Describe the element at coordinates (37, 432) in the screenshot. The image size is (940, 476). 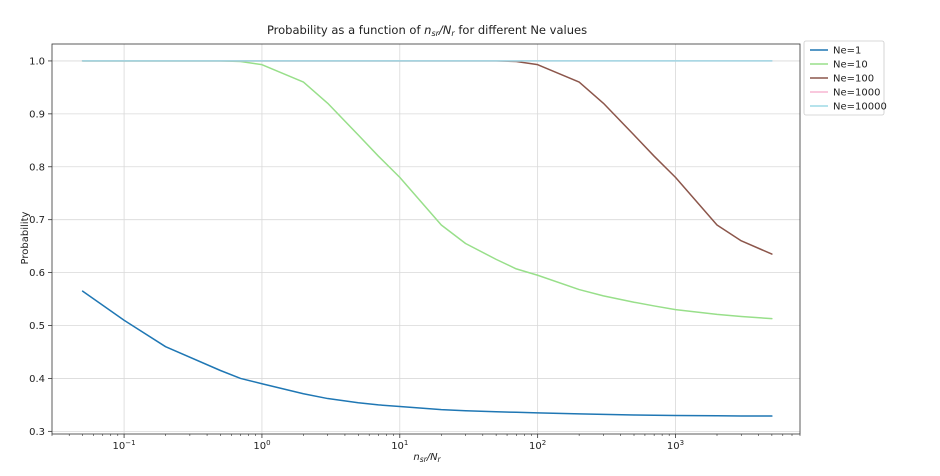
I see `y-tick-label: 0.3` at that location.